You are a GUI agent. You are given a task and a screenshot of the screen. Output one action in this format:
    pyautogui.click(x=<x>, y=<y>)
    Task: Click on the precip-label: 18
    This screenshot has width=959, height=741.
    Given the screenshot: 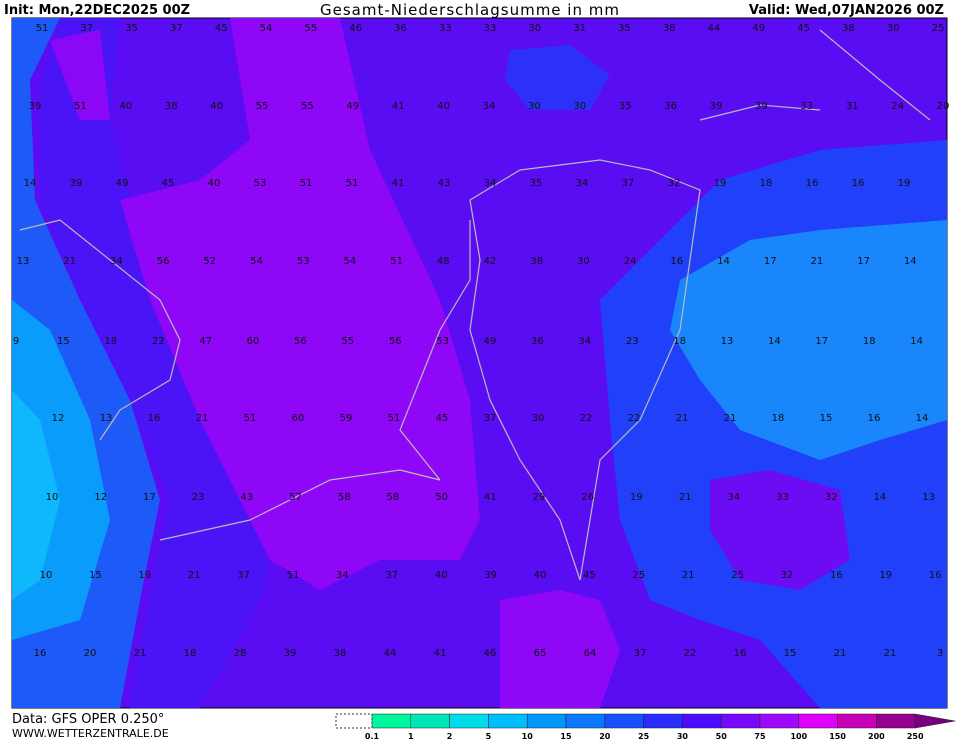 What is the action you would take?
    pyautogui.click(x=110, y=341)
    